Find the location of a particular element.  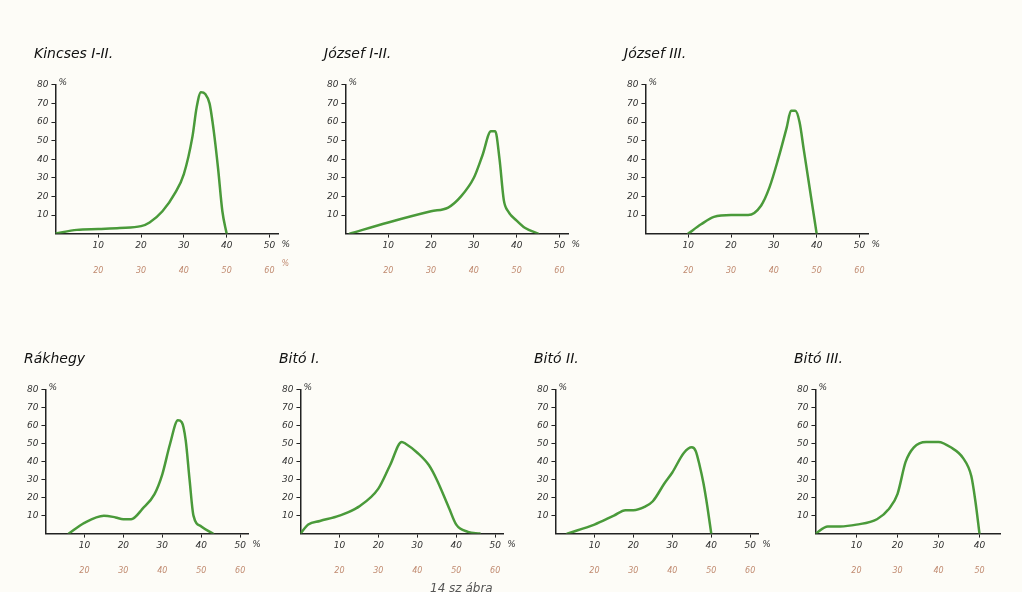

chart-title: Rákhegy is located at coordinates (55, 358).